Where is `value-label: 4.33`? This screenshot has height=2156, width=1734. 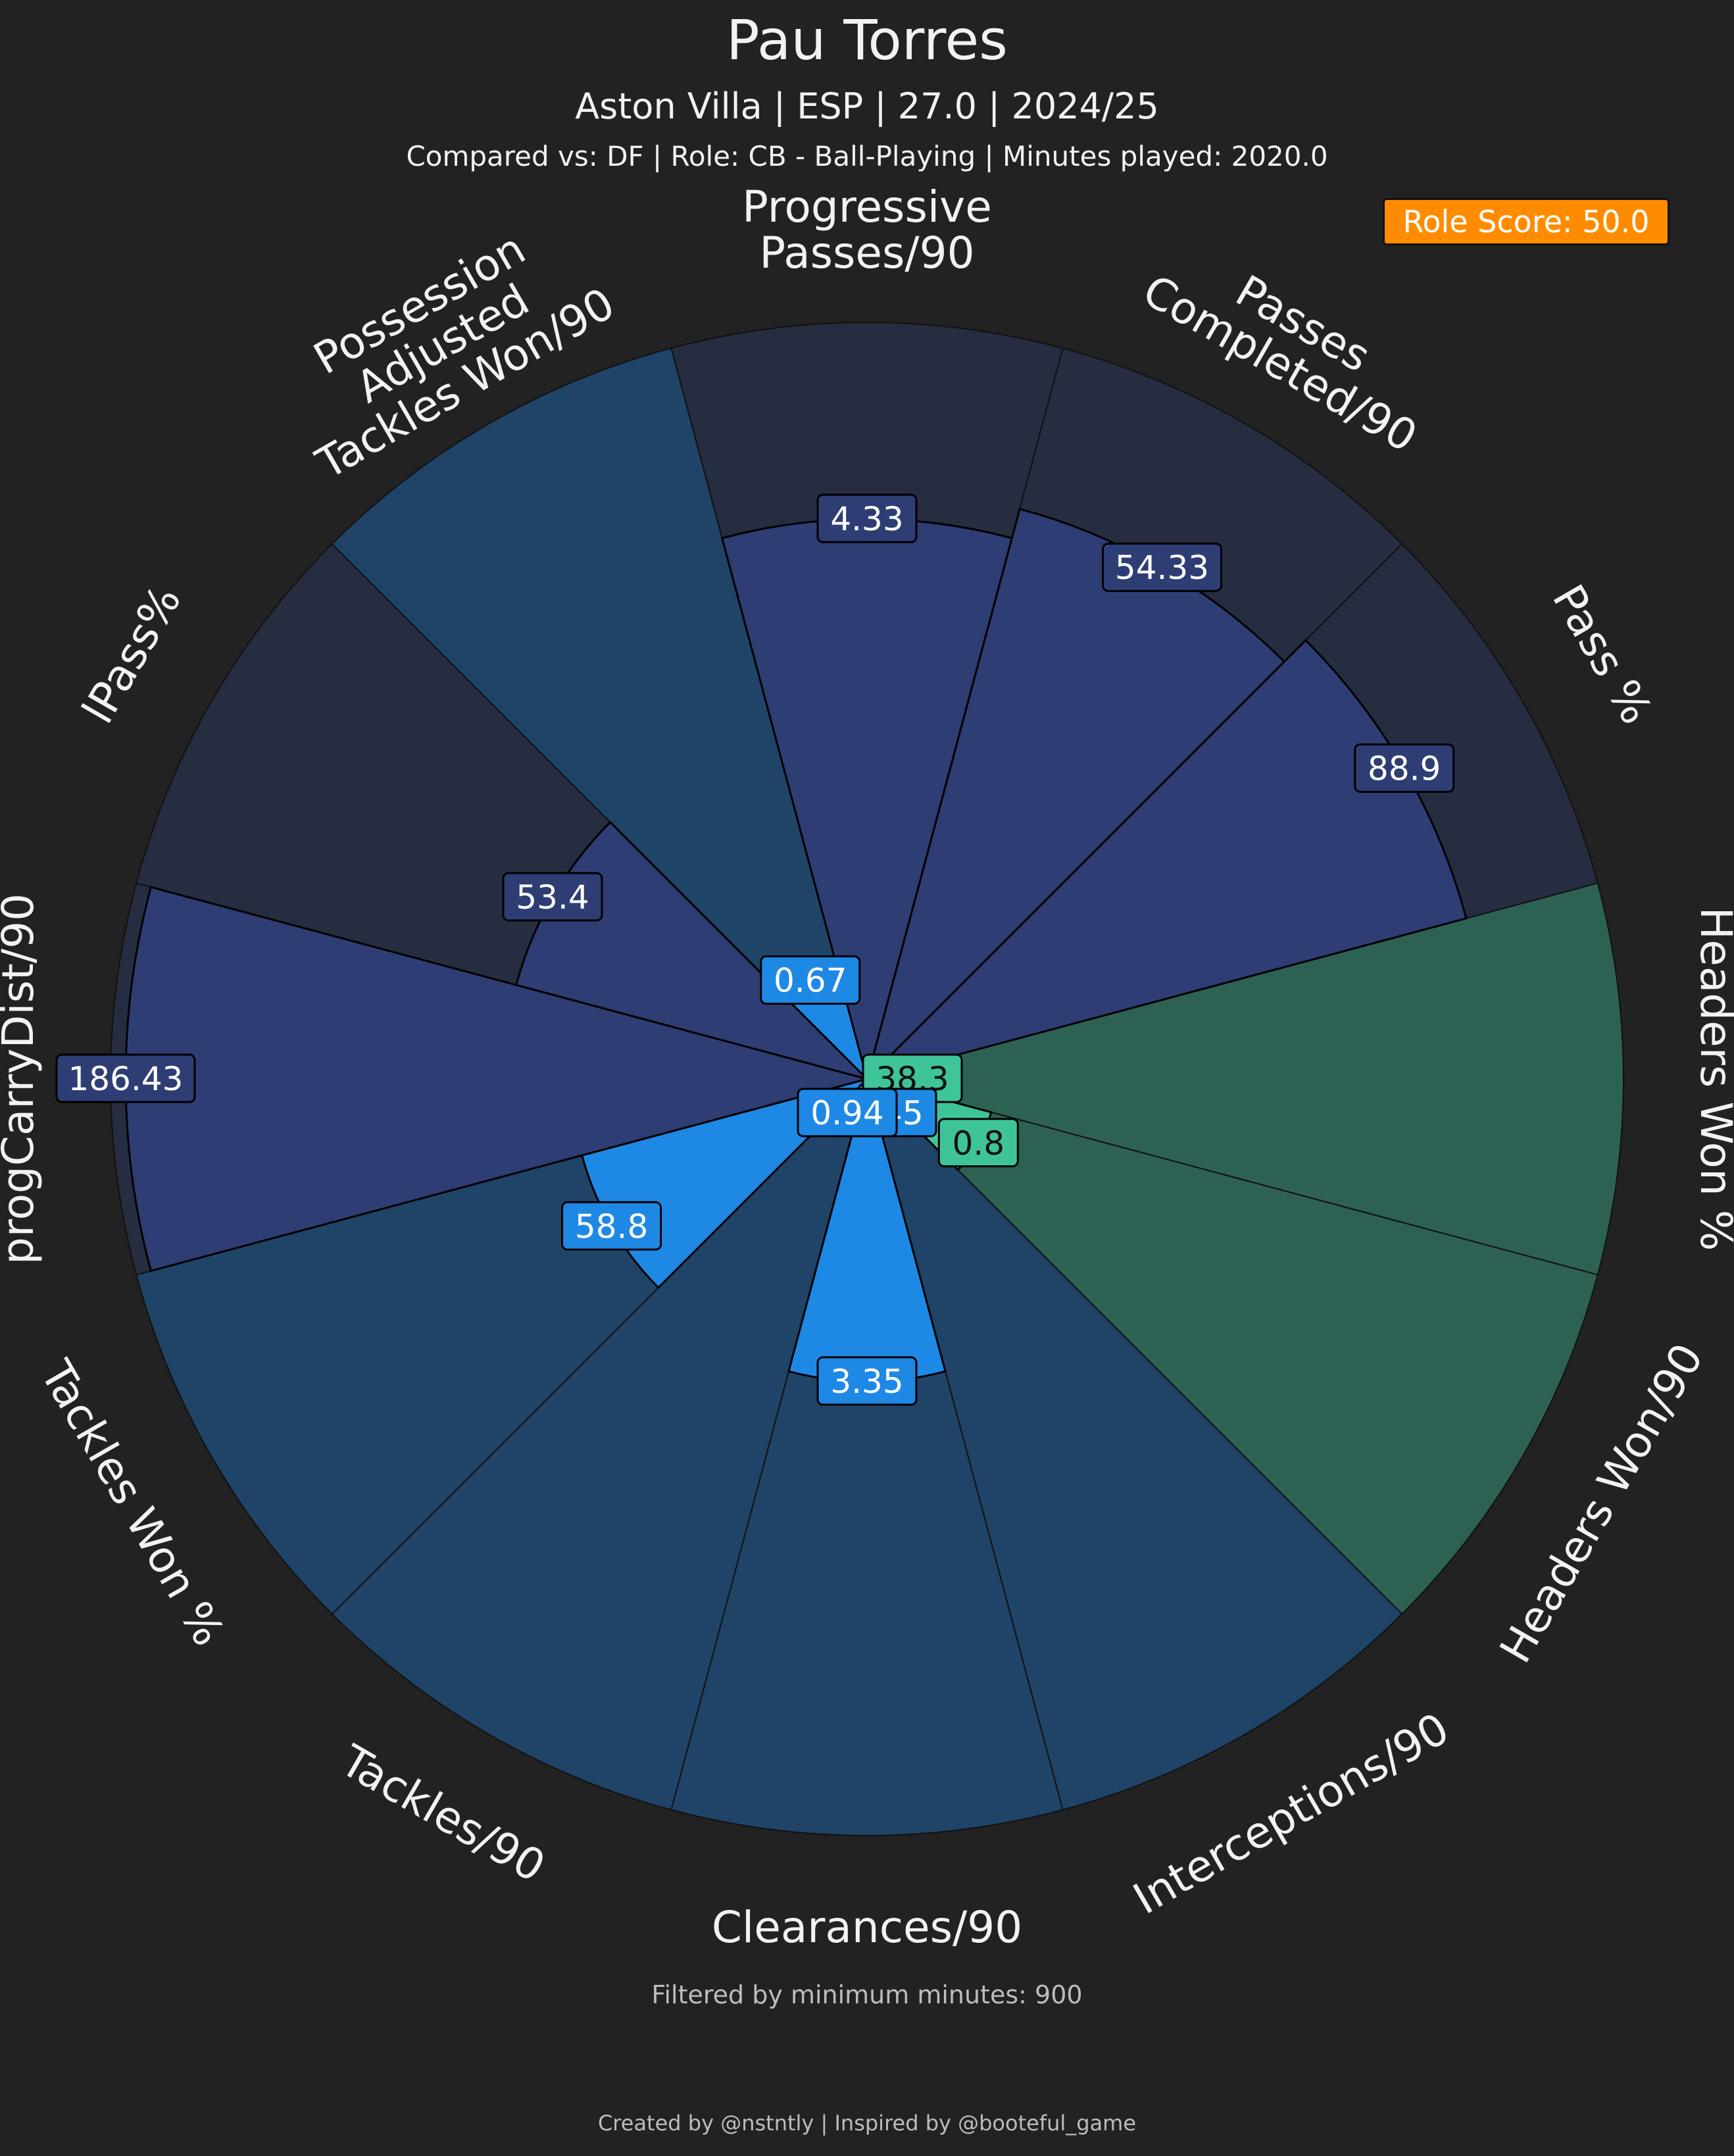
value-label: 4.33 is located at coordinates (867, 518).